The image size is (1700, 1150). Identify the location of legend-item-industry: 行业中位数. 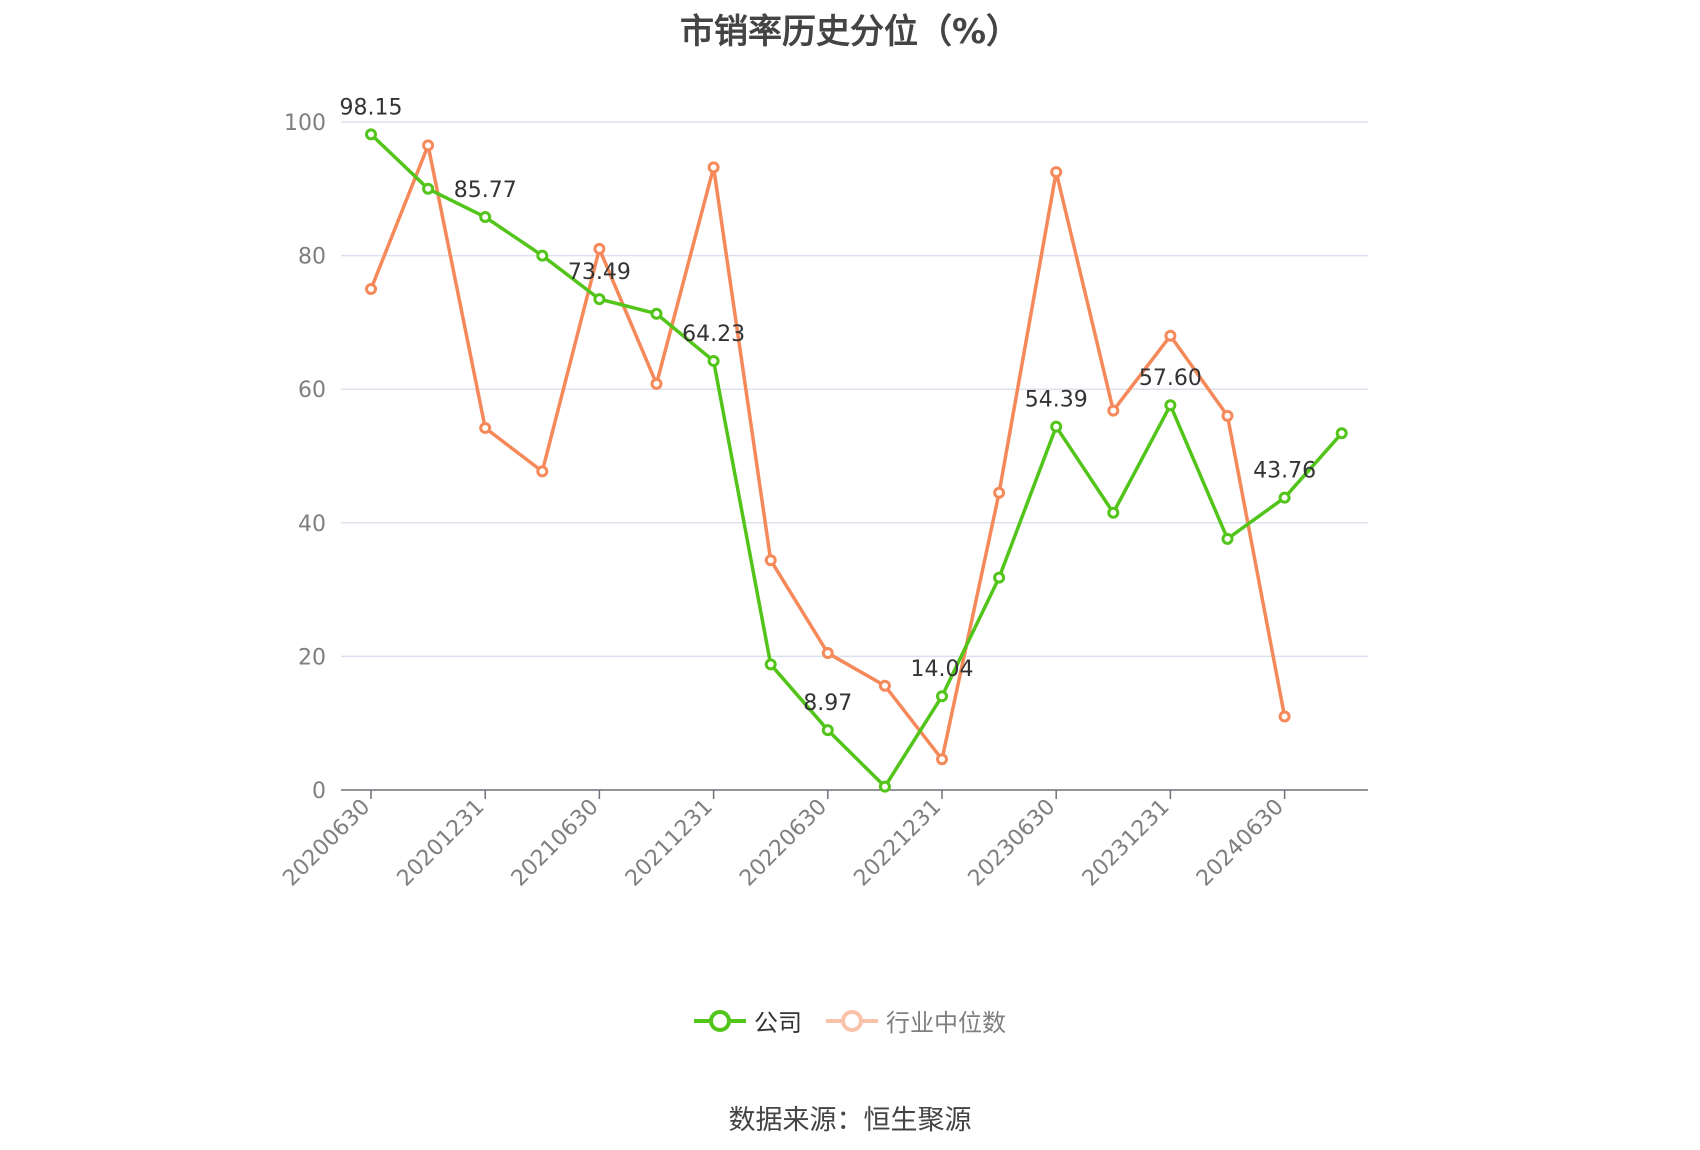
(916, 1020).